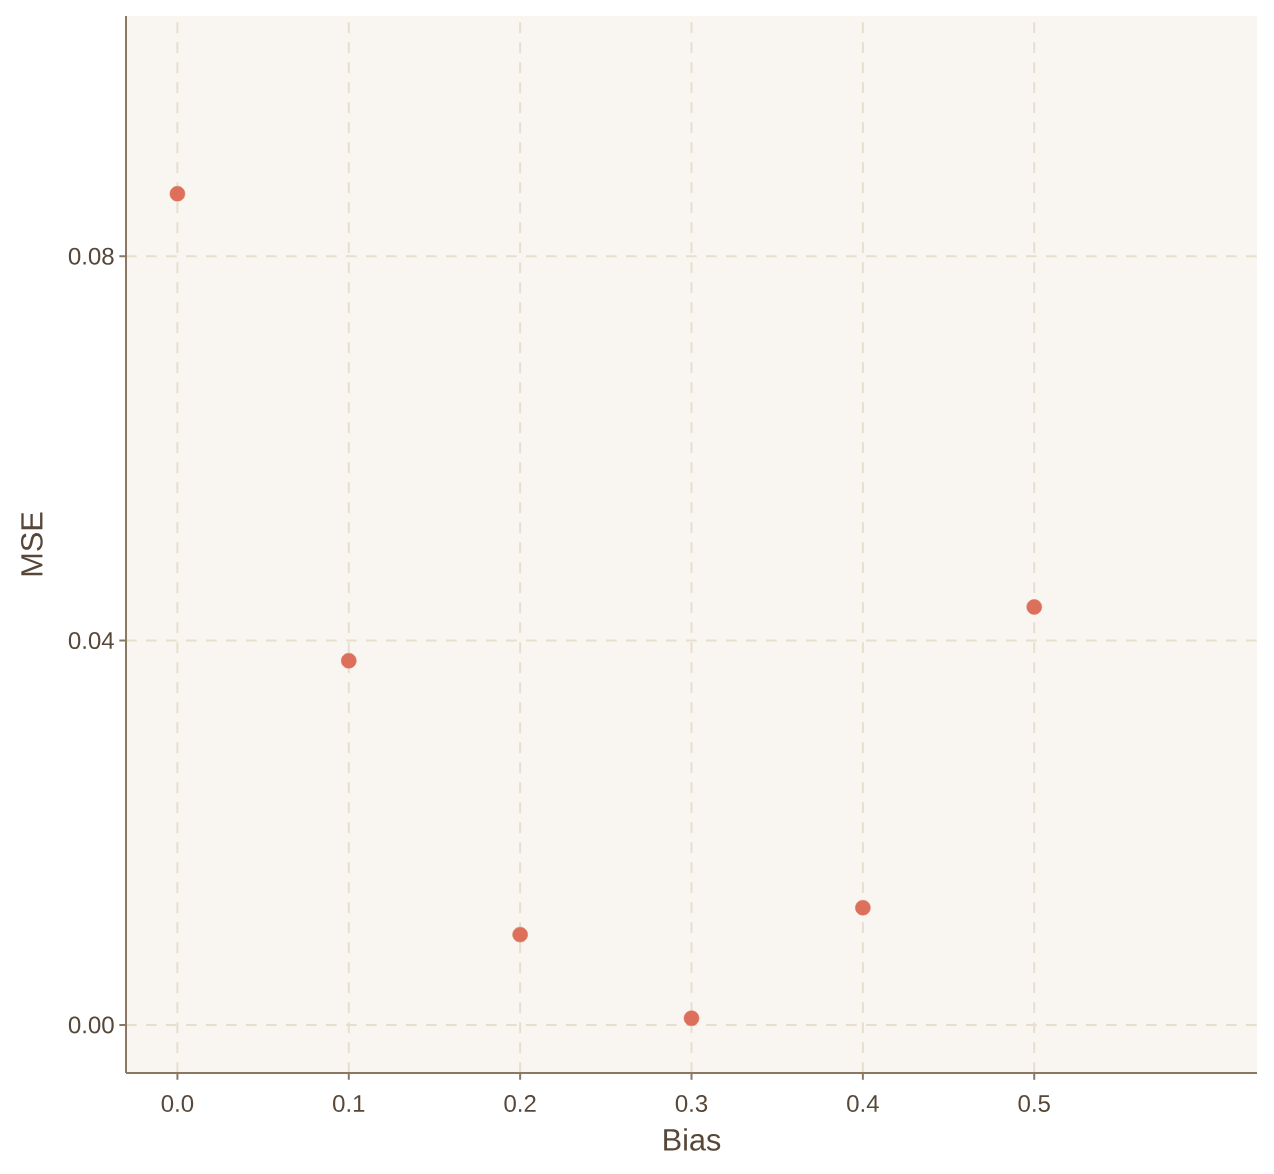 The image size is (1274, 1174). I want to click on y-tick-label: 0.04, so click(91, 641).